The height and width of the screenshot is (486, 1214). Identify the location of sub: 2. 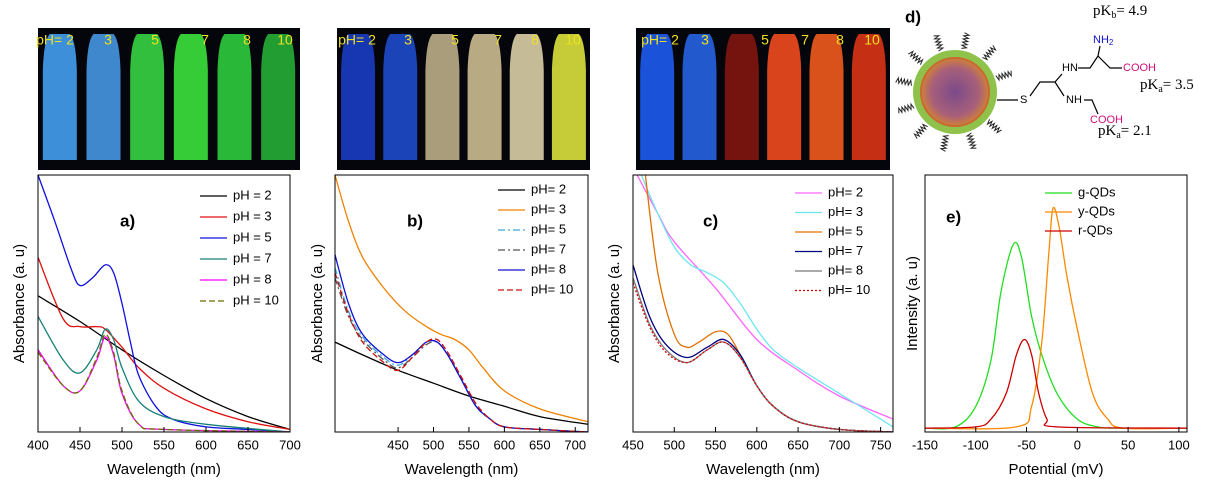
(1111, 42).